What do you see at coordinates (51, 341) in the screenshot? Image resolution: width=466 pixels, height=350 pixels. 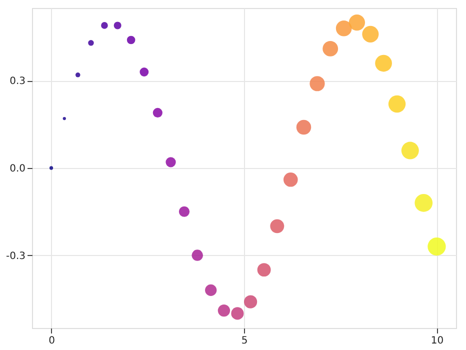 I see `x-tick-label: 0` at bounding box center [51, 341].